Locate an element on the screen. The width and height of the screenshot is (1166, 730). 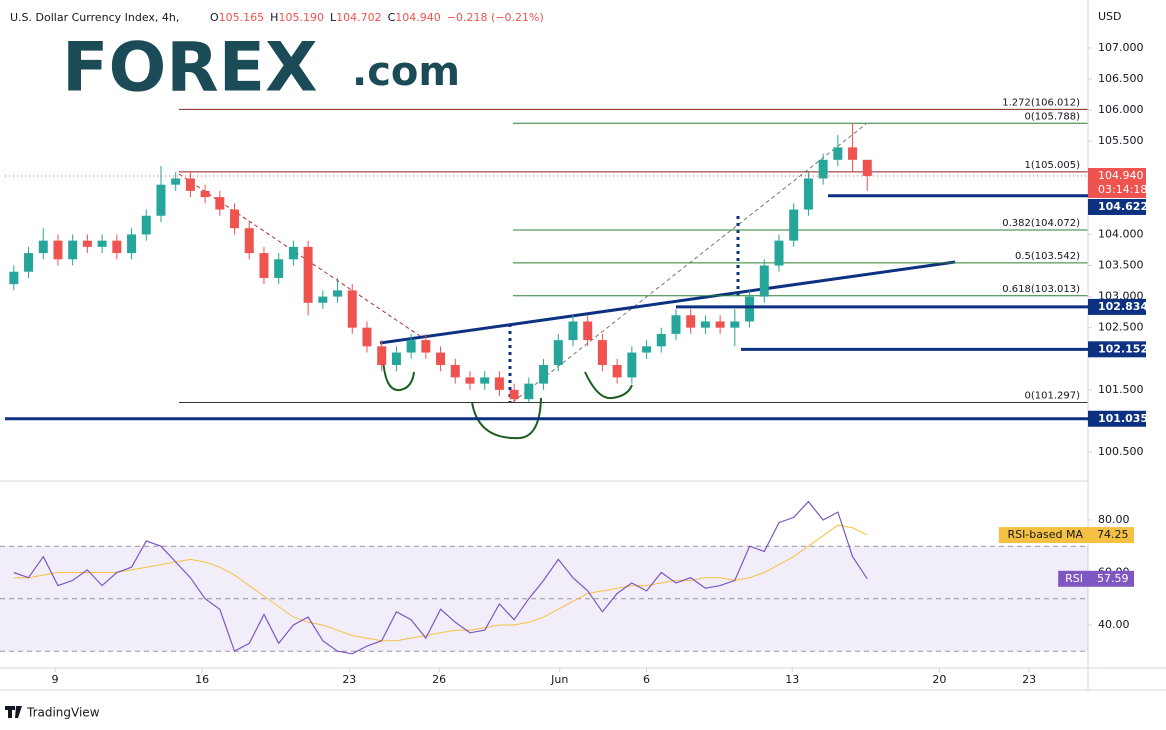
x-tick-label: Jun is located at coordinates (559, 679).